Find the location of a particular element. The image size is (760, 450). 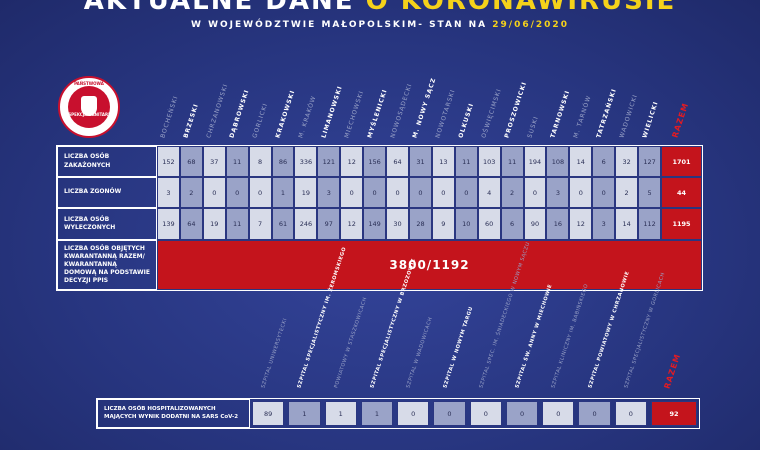

logo: PAŃSTWOWA INSPEKCJA SANITARNA is located at coordinates (89, 107).